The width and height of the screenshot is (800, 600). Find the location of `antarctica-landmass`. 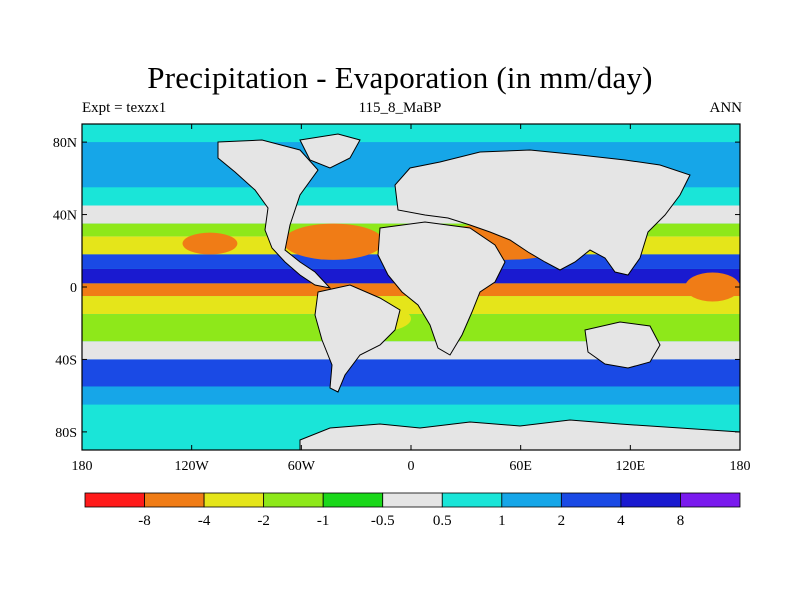

antarctica-landmass is located at coordinates (519, 434).